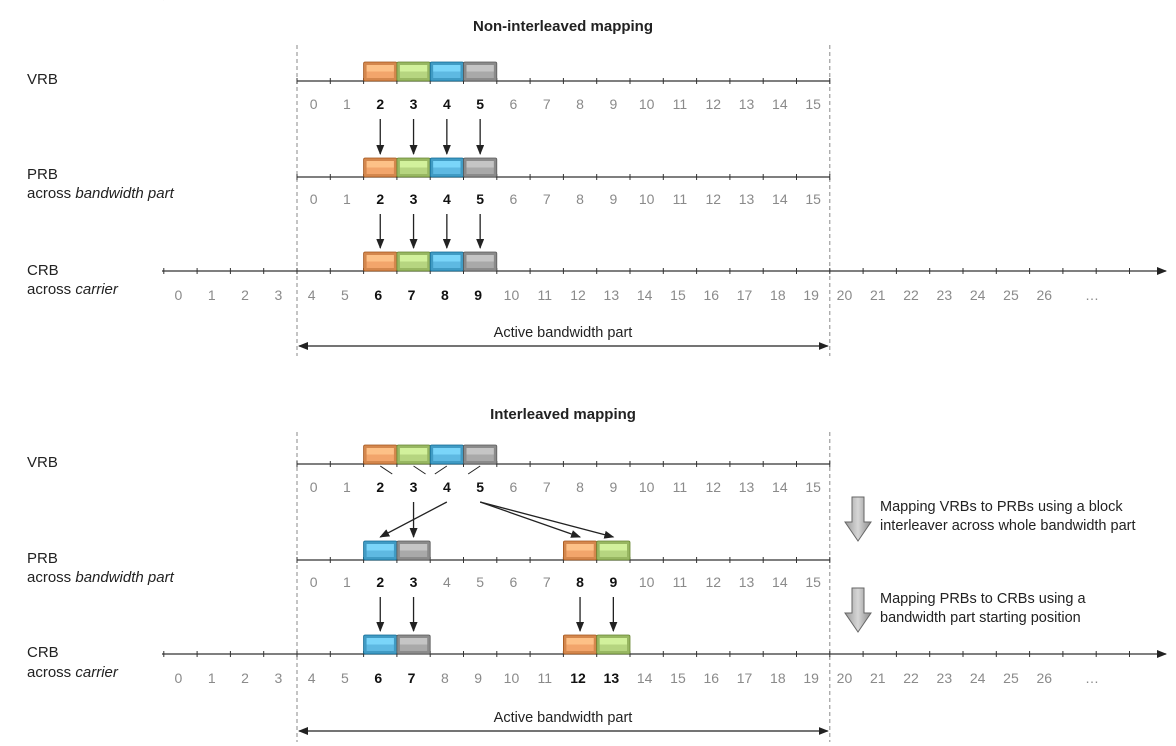 The height and width of the screenshot is (746, 1176). What do you see at coordinates (245, 295) in the screenshot?
I see `ni-crb-number: 2` at bounding box center [245, 295].